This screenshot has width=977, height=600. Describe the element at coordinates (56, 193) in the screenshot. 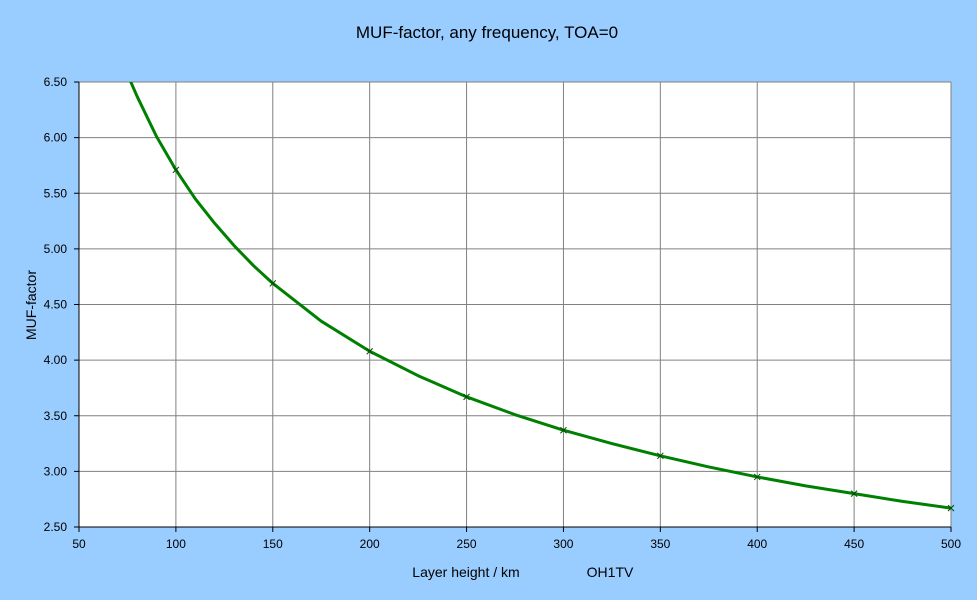

I see `y-tick-label: 5.50` at that location.